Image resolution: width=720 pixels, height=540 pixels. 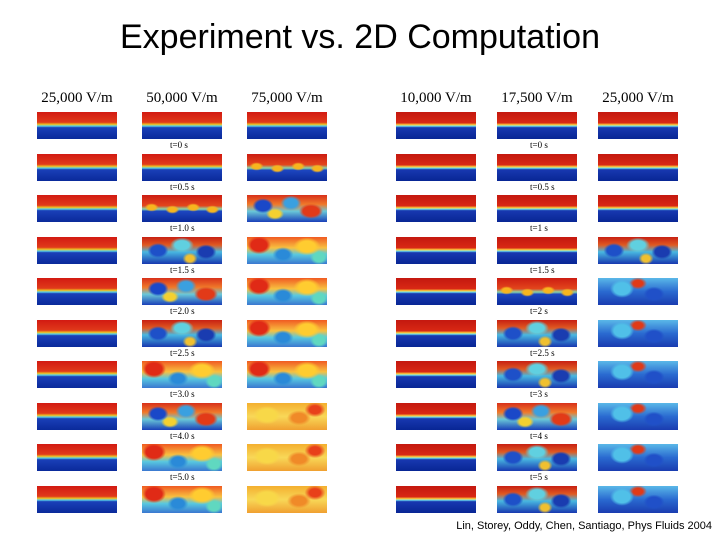 What do you see at coordinates (182, 269) in the screenshot?
I see `left-time-label: t=1.5 s` at bounding box center [182, 269].